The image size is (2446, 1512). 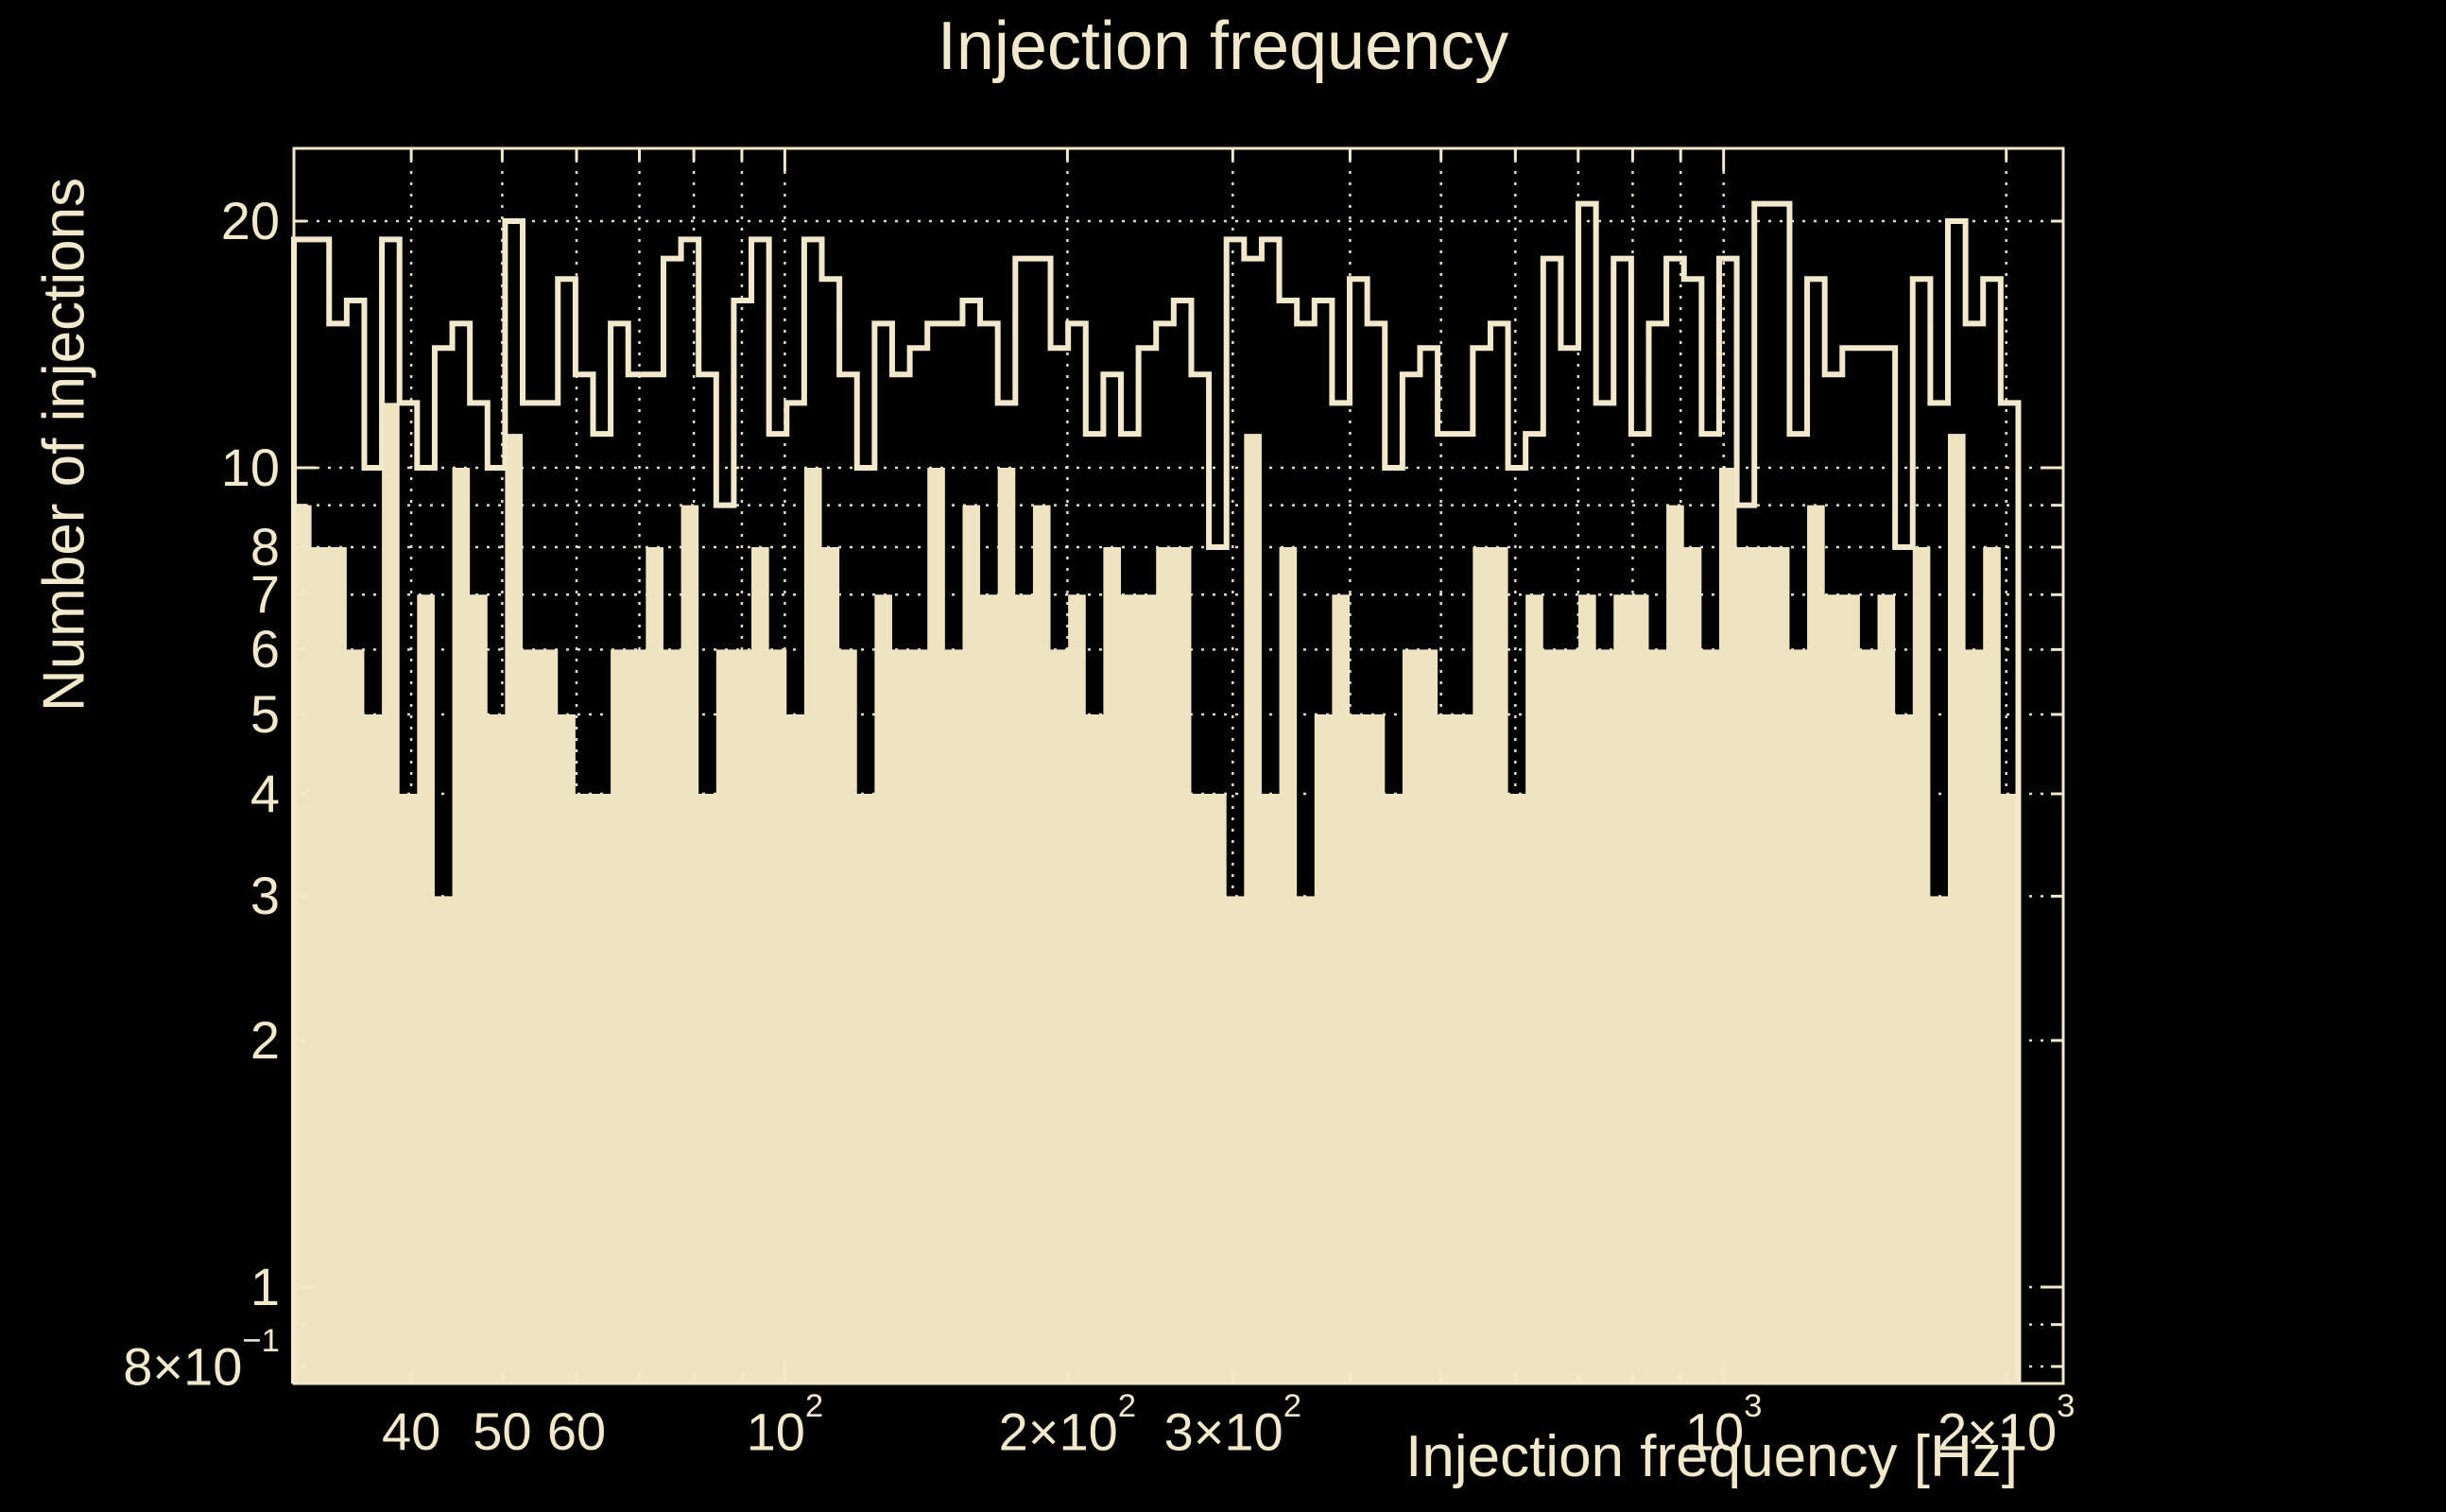 I want to click on x-tick-label: 40, so click(x=411, y=1431).